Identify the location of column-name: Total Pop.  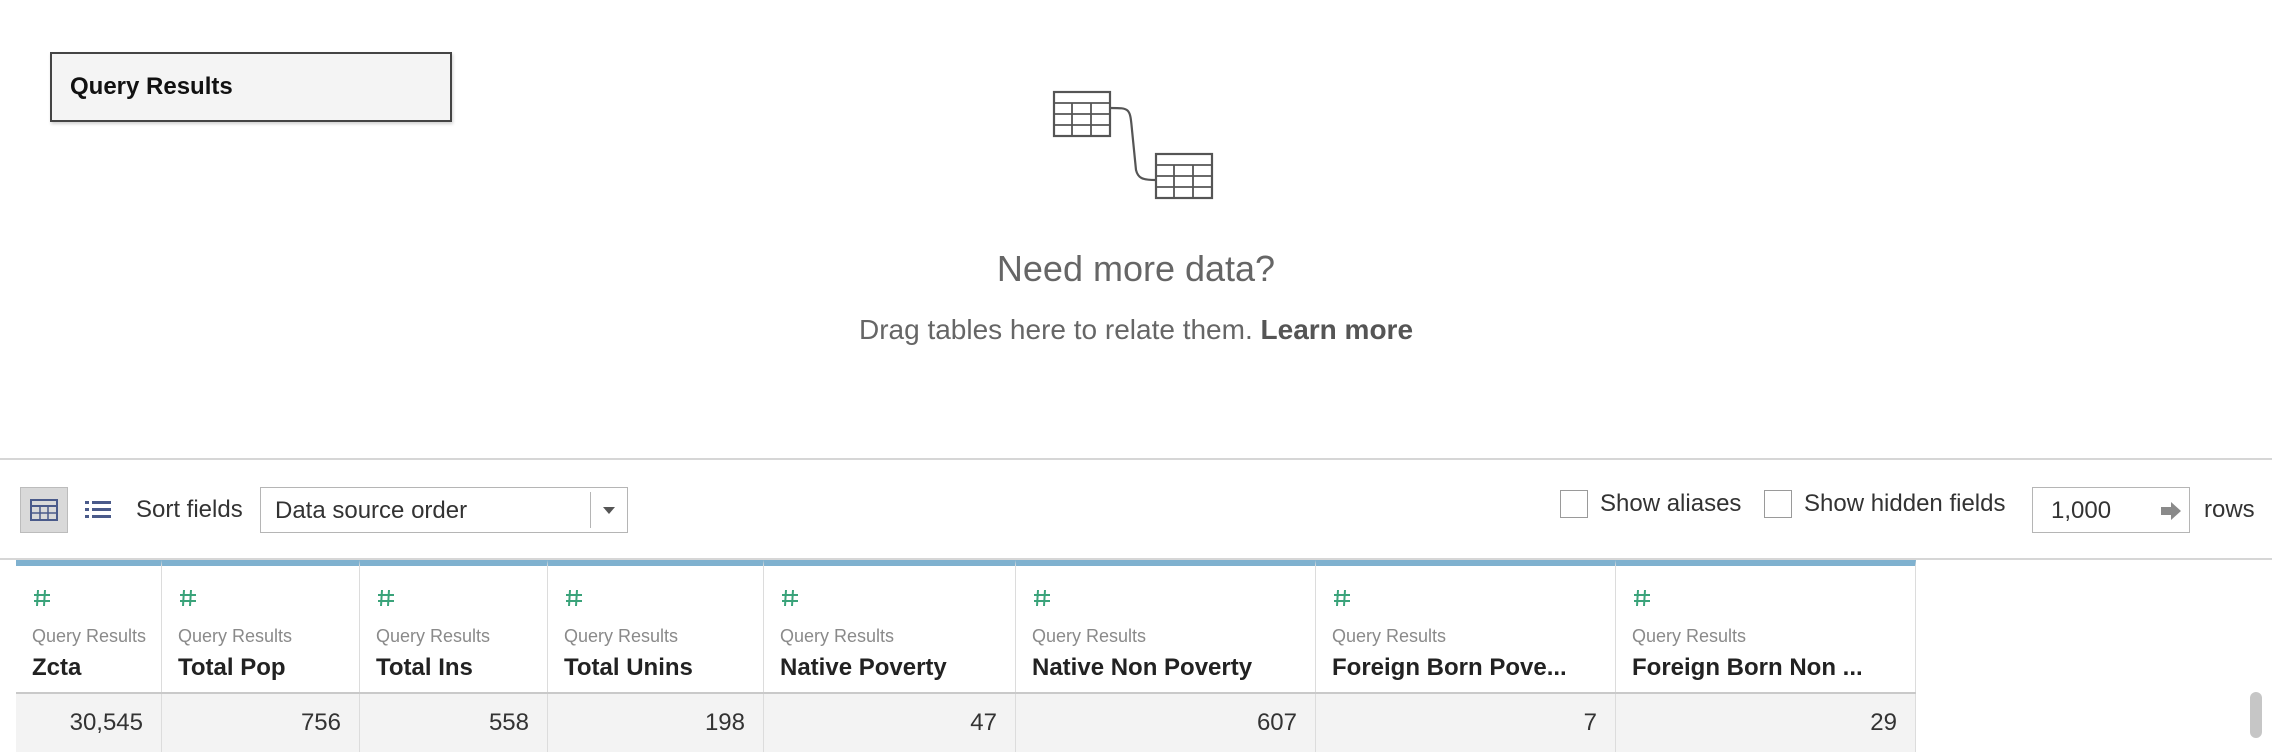
(232, 667).